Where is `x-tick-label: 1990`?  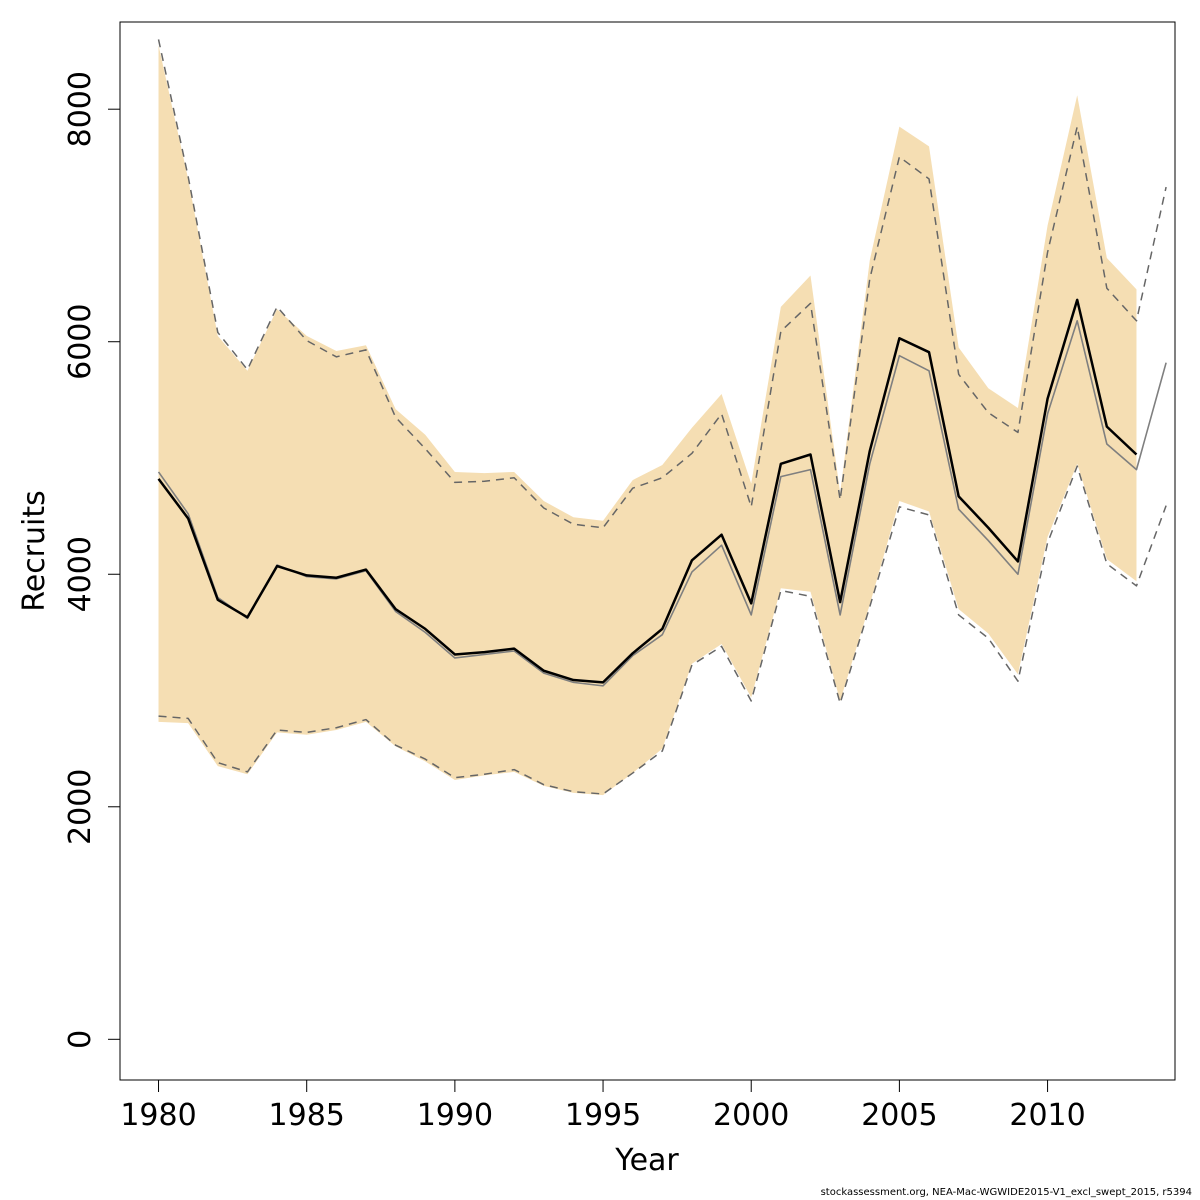
x-tick-label: 1990 is located at coordinates (455, 1115).